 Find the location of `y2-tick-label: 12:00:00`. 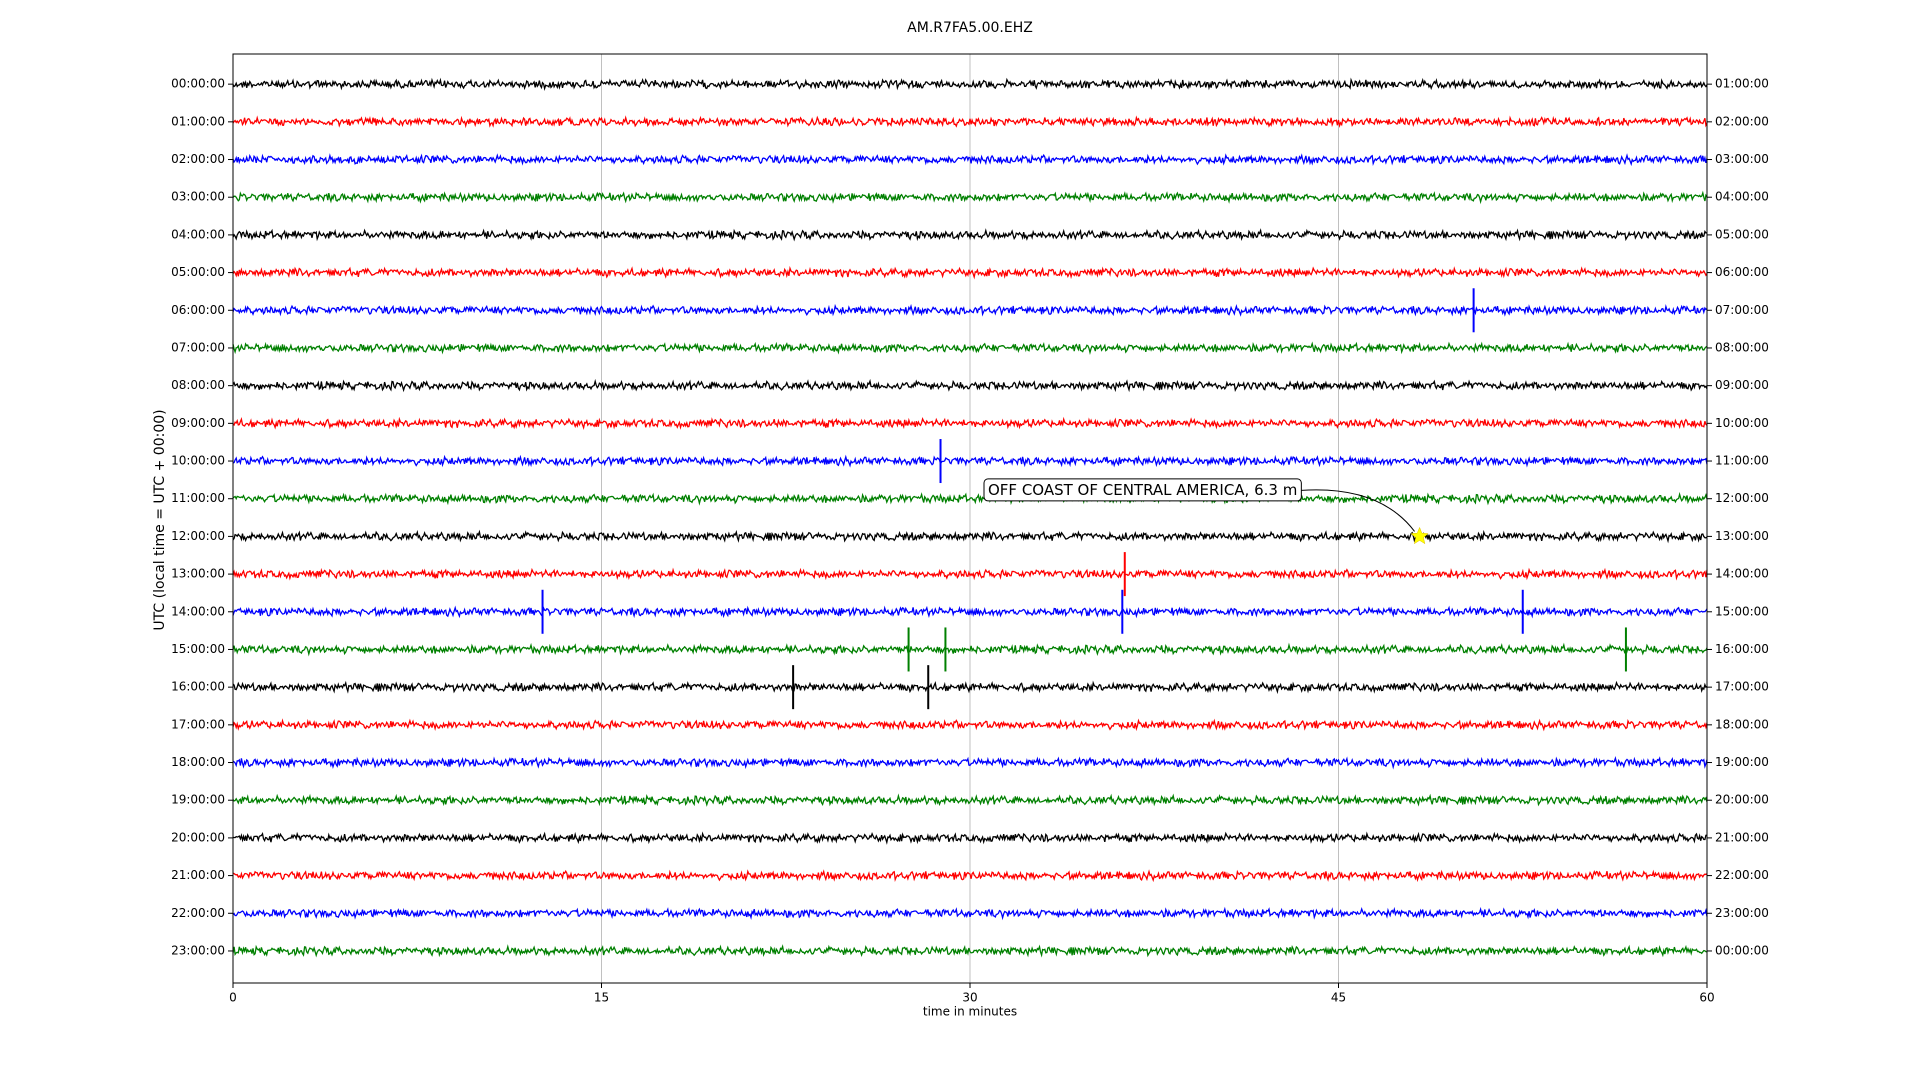

y2-tick-label: 12:00:00 is located at coordinates (1742, 498).